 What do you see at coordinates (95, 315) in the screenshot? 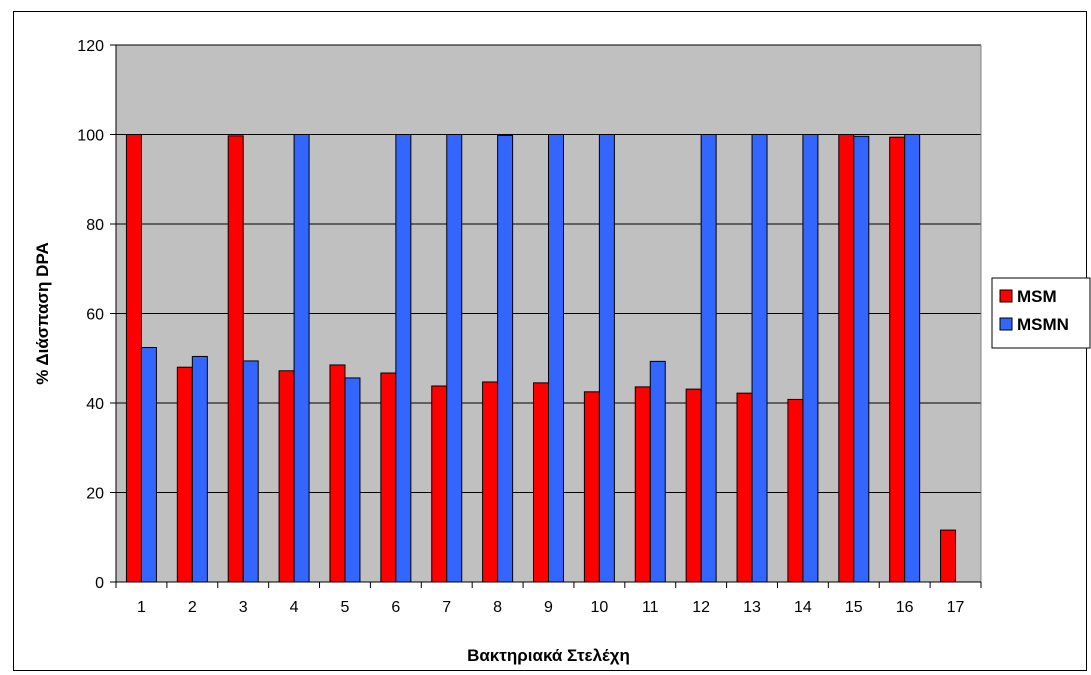
I see `y-tick-label: 60` at bounding box center [95, 315].